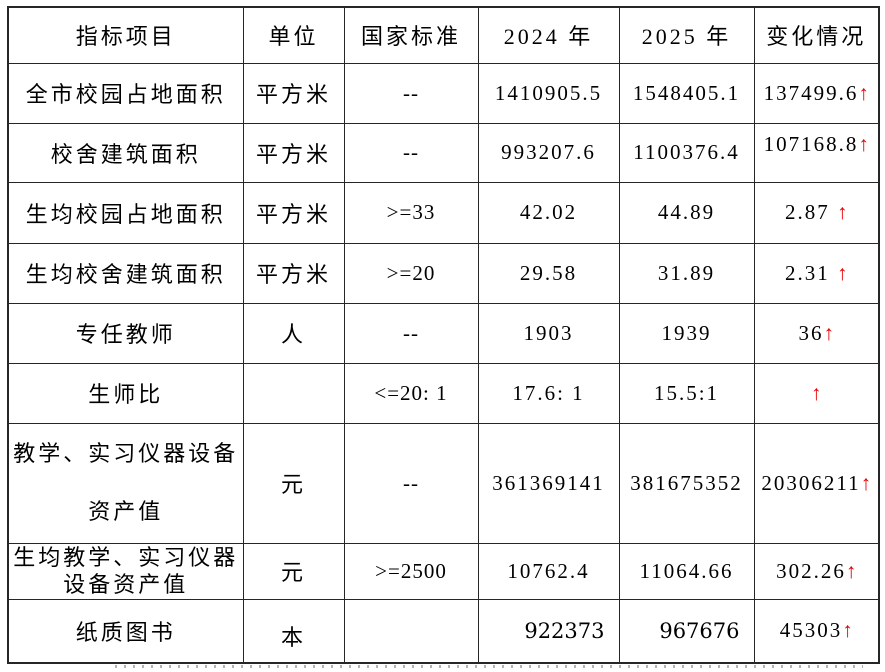  Describe the element at coordinates (548, 571) in the screenshot. I see `value-2024-cell: 10762.4` at that location.